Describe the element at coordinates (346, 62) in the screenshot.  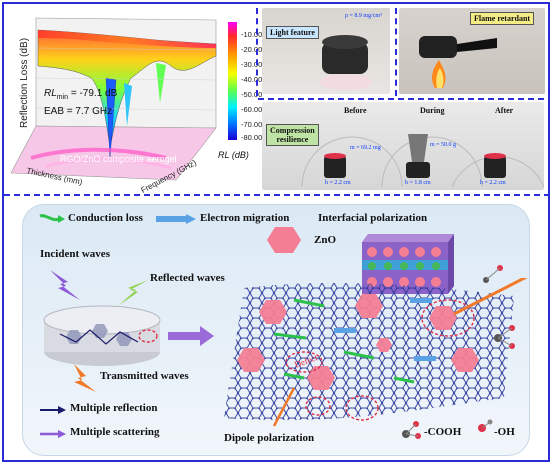
I see `aerogel-on-flower` at that location.